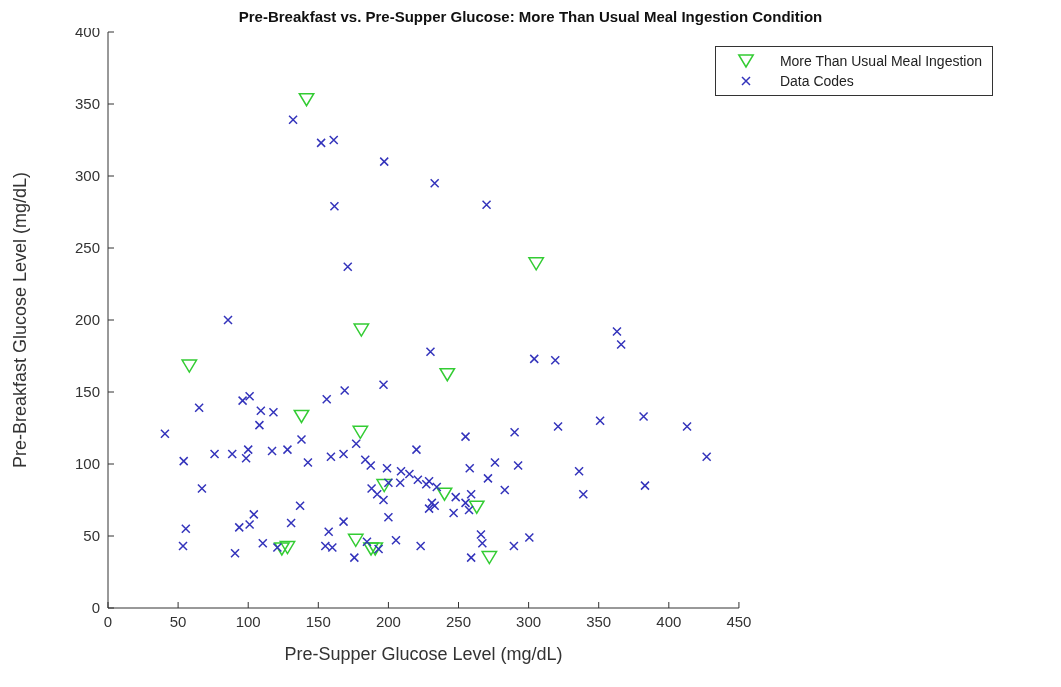 The width and height of the screenshot is (1061, 687). I want to click on y-tick-label: 250, so click(87, 248).